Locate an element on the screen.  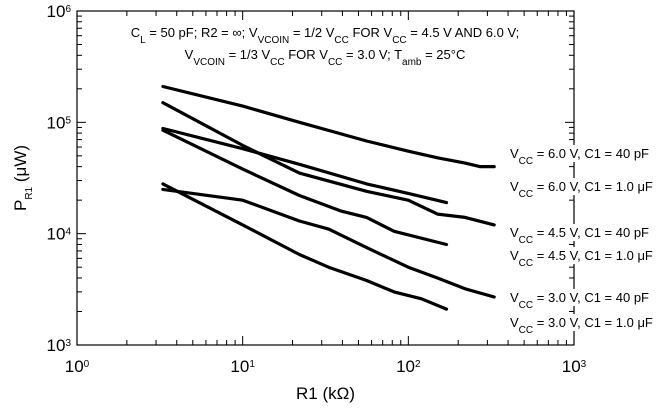
x-tick-label: 10² is located at coordinates (408, 366).